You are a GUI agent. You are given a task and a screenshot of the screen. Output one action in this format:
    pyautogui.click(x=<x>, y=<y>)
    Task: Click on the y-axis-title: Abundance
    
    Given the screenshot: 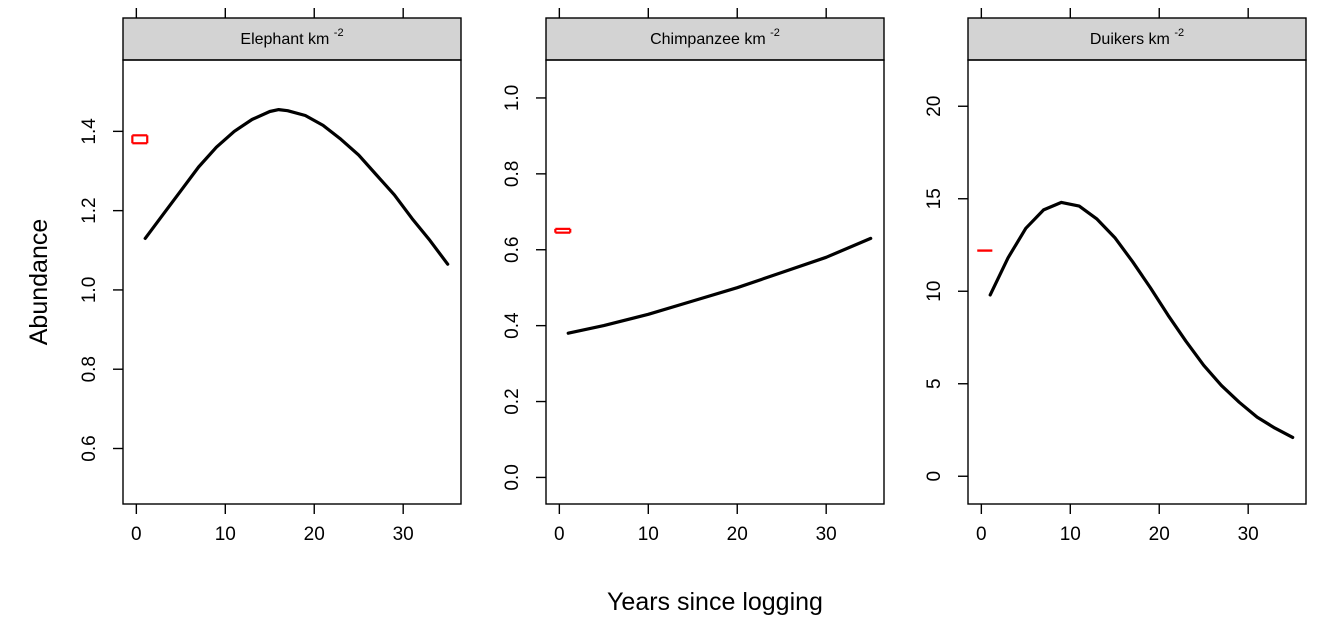 What is the action you would take?
    pyautogui.click(x=39, y=282)
    